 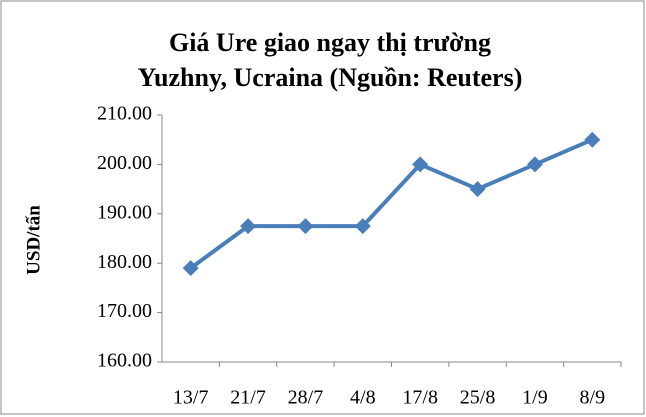 I want to click on y-tick-label: 160.00, so click(x=124, y=361).